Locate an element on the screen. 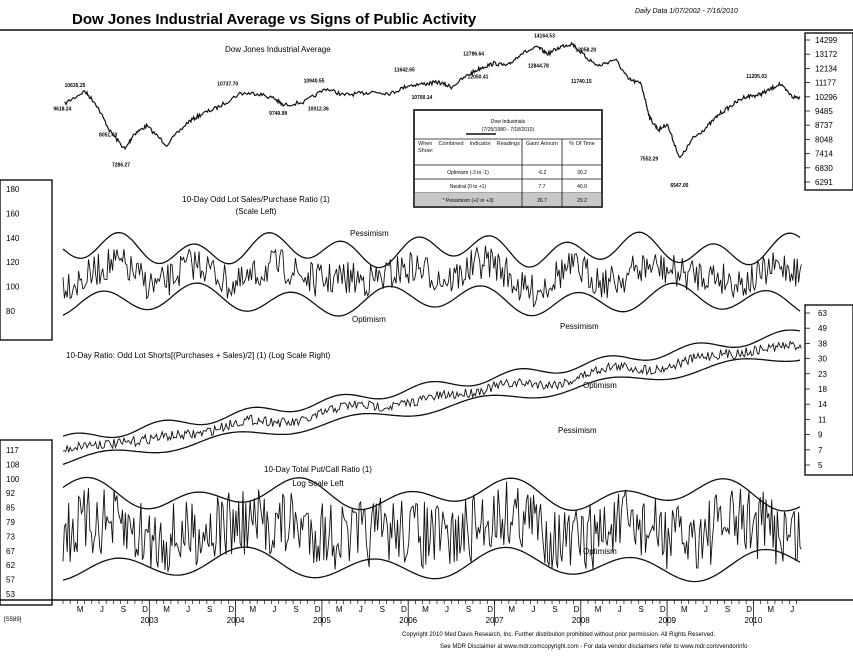 The width and height of the screenshot is (853, 656). djia-tick-label: 8048 is located at coordinates (824, 139).